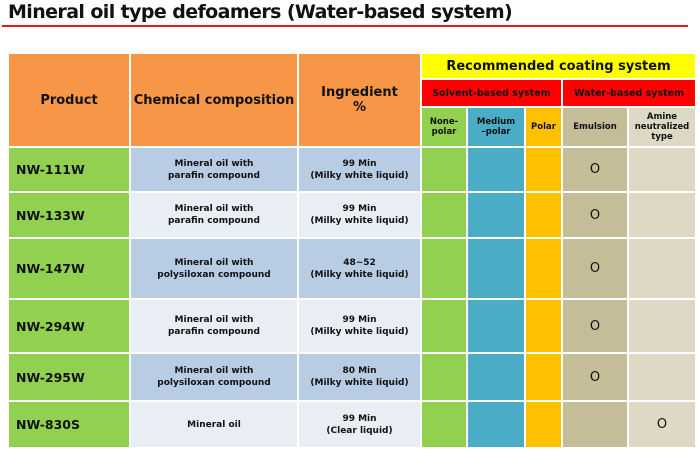 The image size is (700, 469). I want to click on product-name: NW-147W, so click(69, 268).